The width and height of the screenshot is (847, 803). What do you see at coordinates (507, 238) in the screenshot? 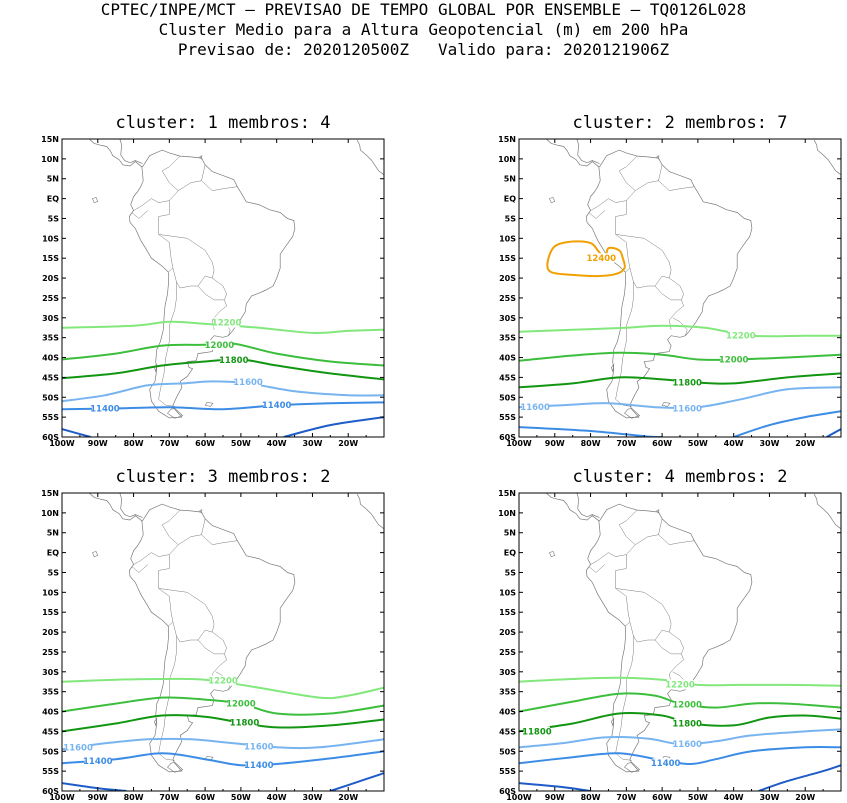
I see `lat-tick-label: 10S` at bounding box center [507, 238].